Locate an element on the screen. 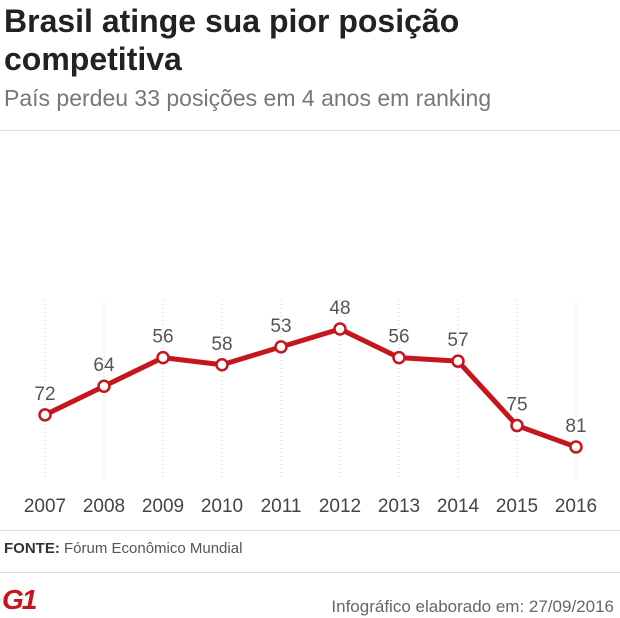  data-label-2013: 56 is located at coordinates (398, 337).